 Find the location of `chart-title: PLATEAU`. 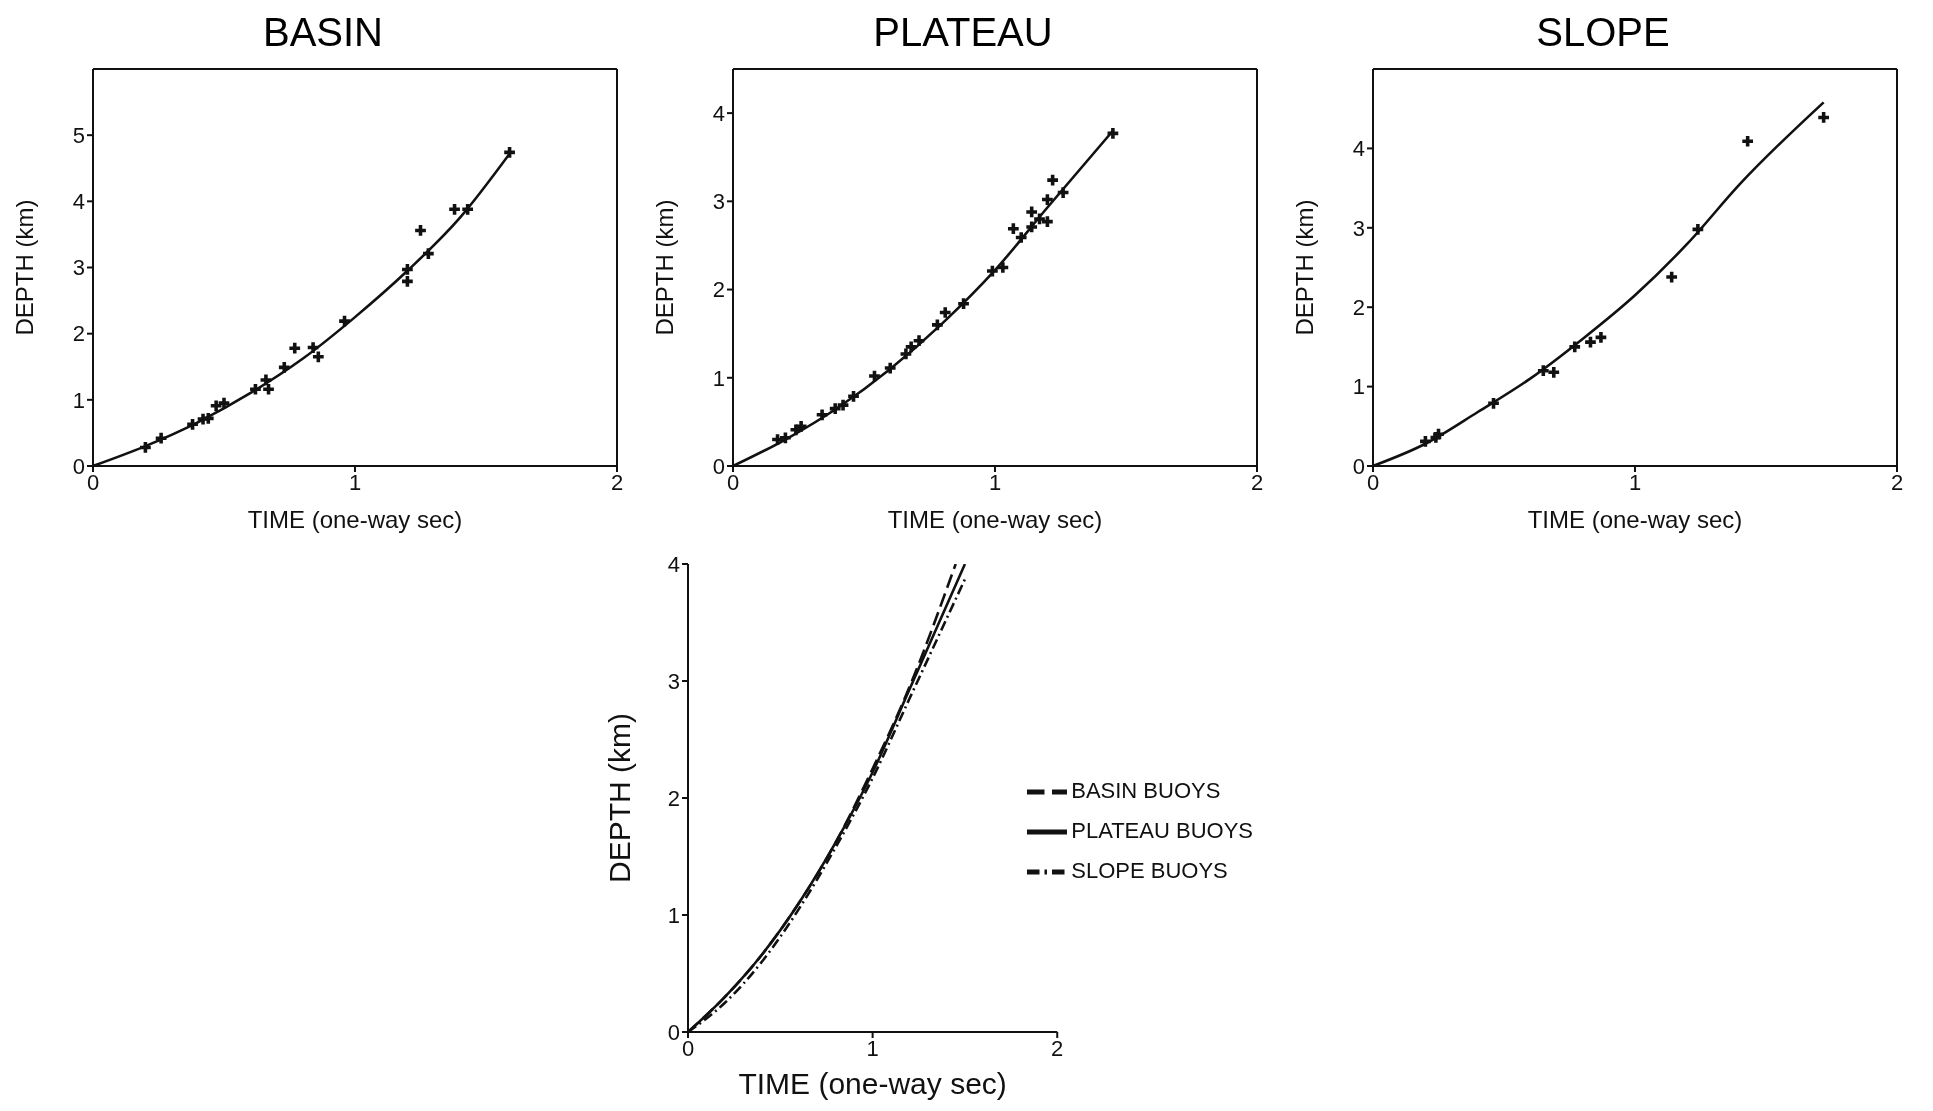

chart-title: PLATEAU is located at coordinates (963, 32).